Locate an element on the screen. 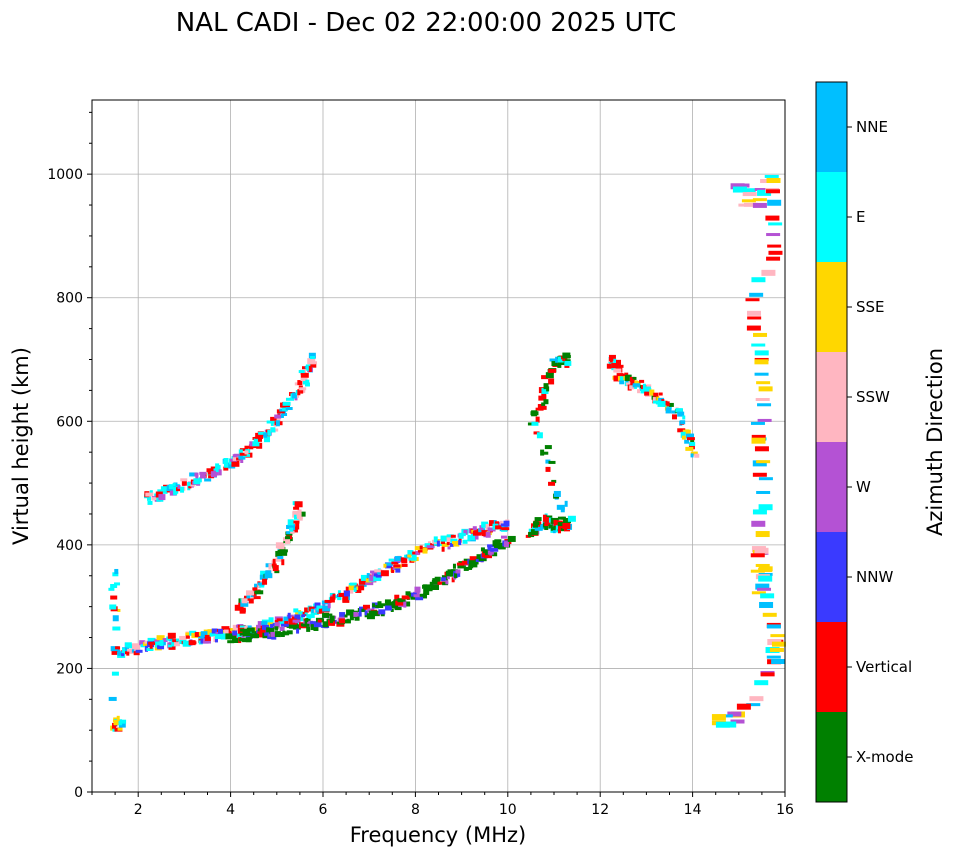 Image resolution: width=958 pixels, height=857 pixels. colorbar-segment is located at coordinates (831, 217).